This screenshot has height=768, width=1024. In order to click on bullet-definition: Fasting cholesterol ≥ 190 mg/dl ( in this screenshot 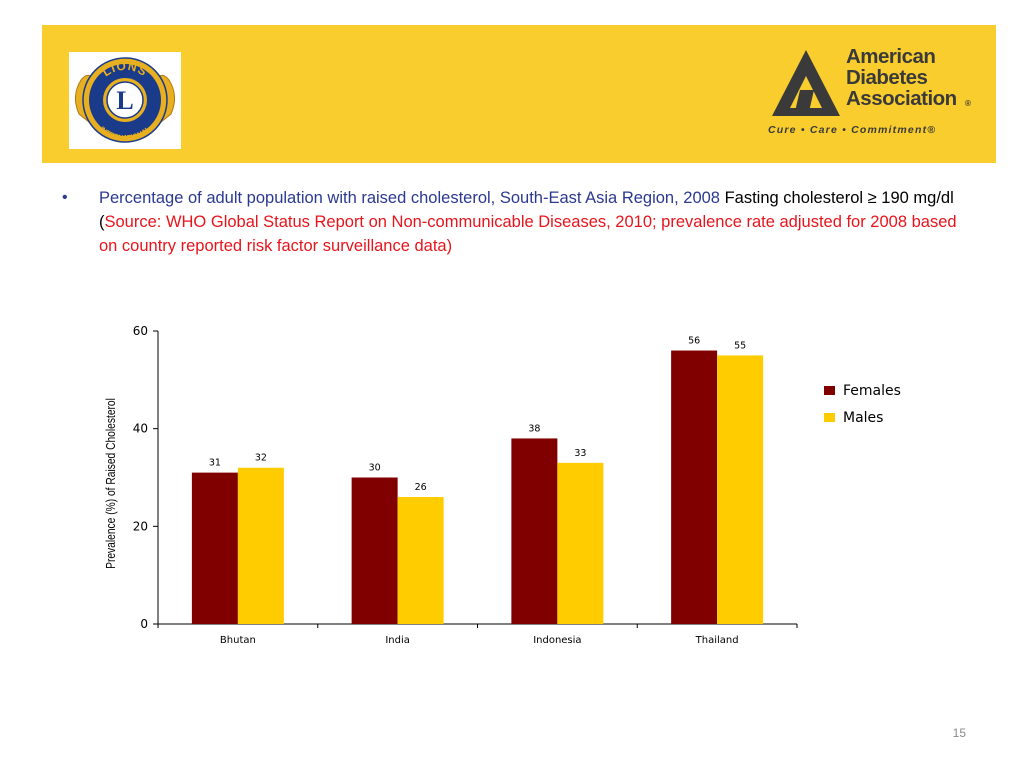, I will do `click(526, 210)`.